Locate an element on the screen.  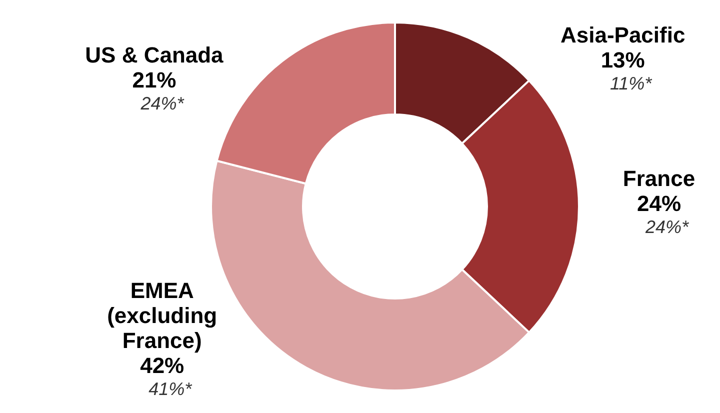
slice-label: US & Canada is located at coordinates (154, 55).